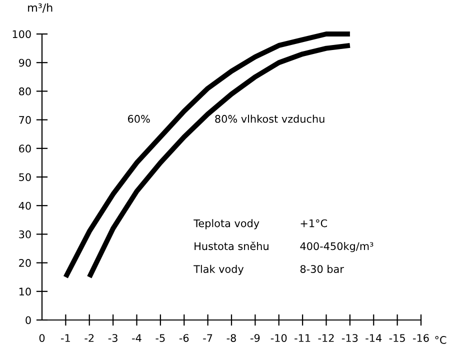 The image size is (450, 350). I want to click on x-tick-label: -15, so click(397, 338).